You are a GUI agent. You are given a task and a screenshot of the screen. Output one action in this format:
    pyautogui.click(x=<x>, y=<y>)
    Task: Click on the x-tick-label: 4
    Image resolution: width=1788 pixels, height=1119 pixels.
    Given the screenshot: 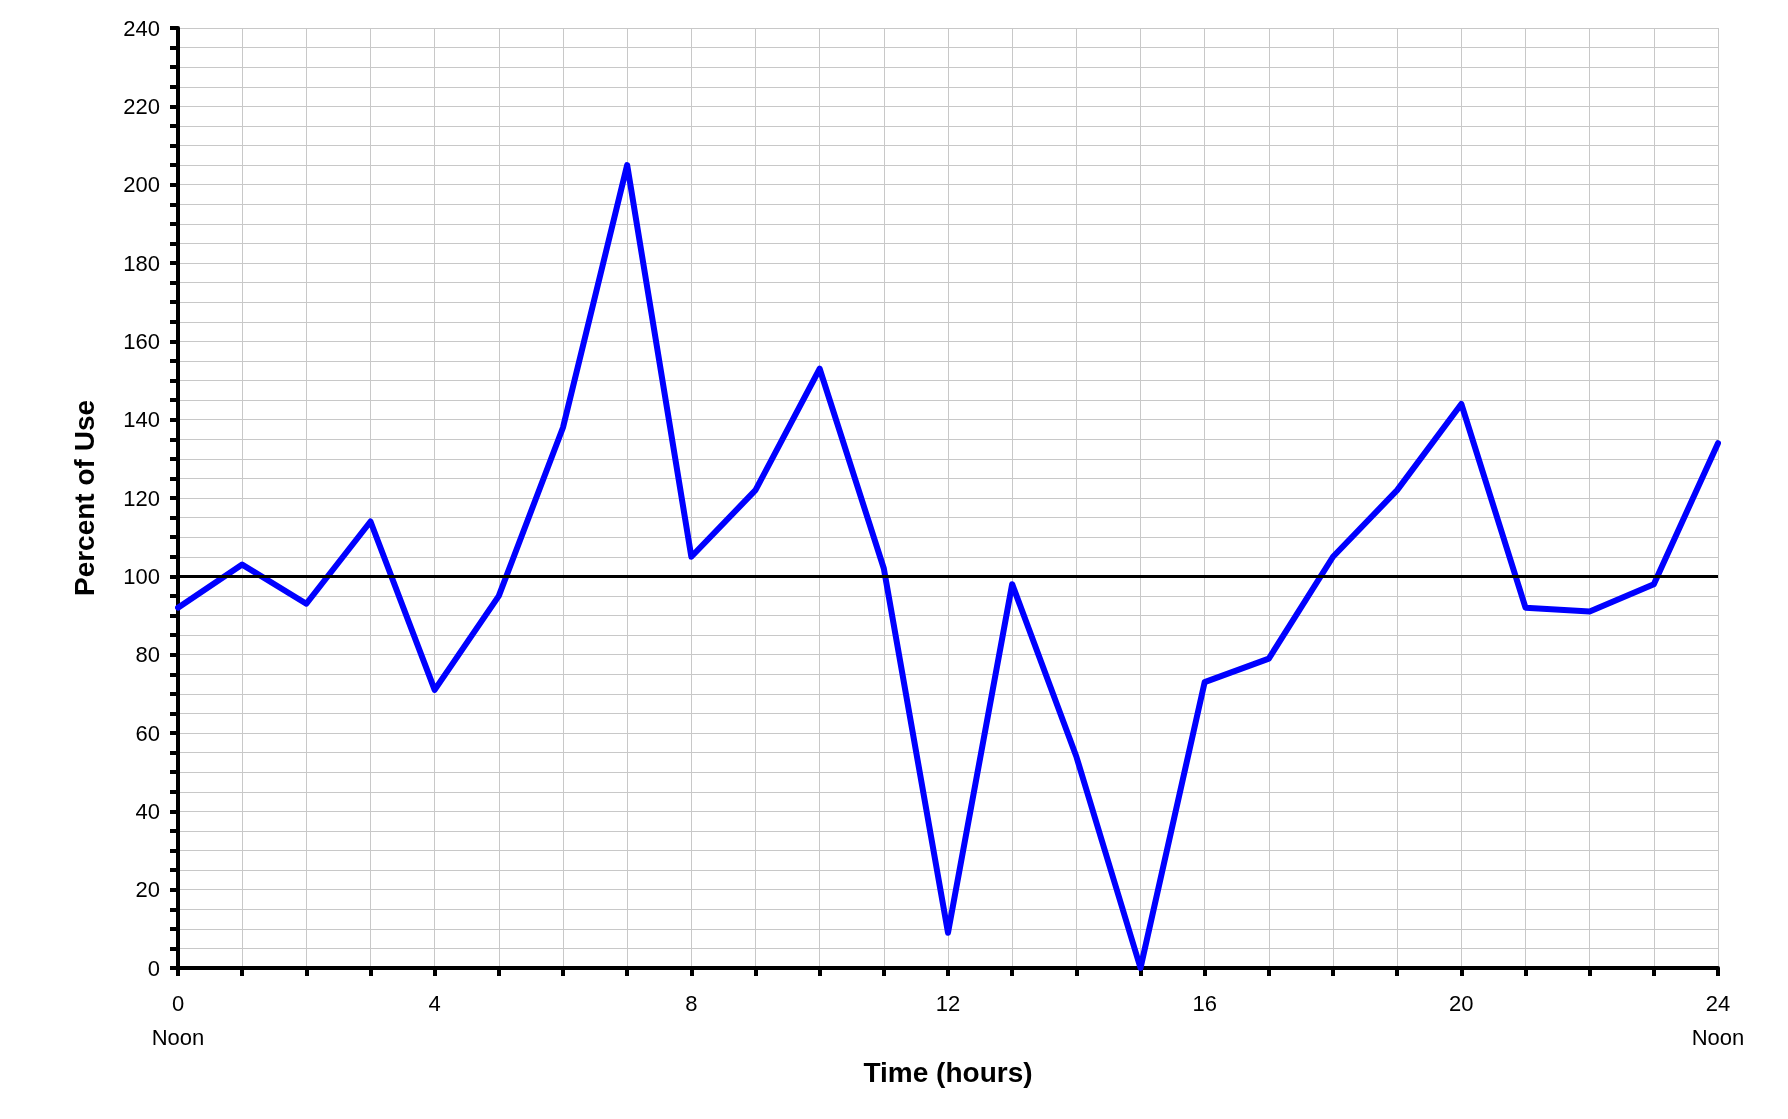 What is the action you would take?
    pyautogui.click(x=434, y=1003)
    